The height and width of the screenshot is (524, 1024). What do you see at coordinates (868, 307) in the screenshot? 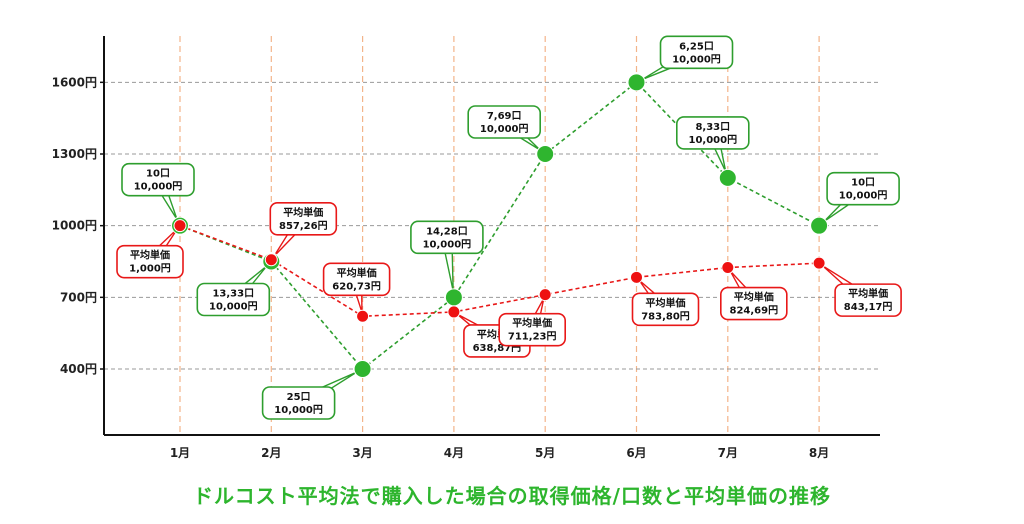
I see `avg-callout-value: 843,17円` at bounding box center [868, 307].